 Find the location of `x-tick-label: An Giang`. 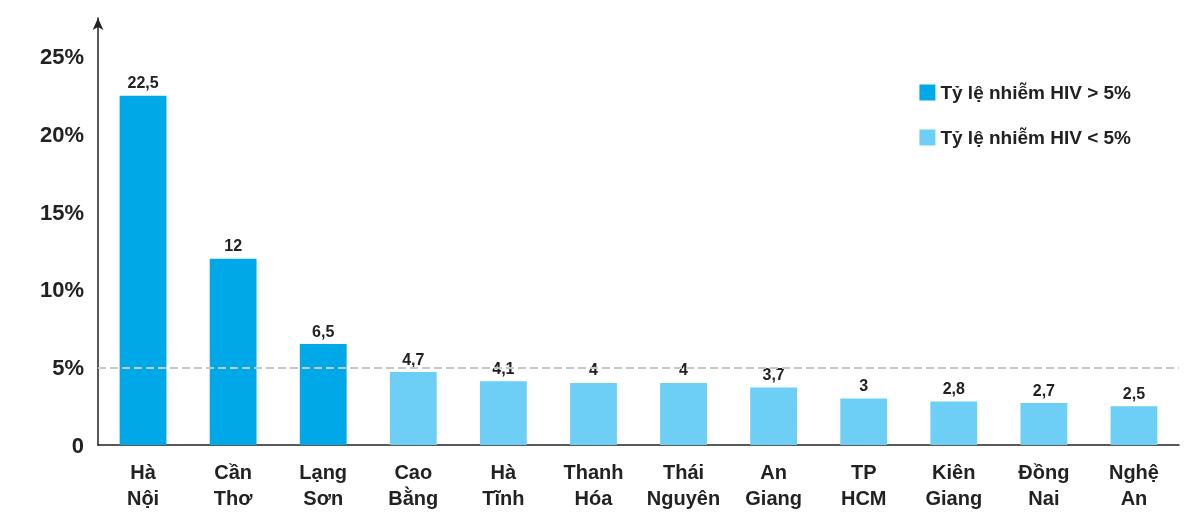

x-tick-label: An Giang is located at coordinates (773, 485).